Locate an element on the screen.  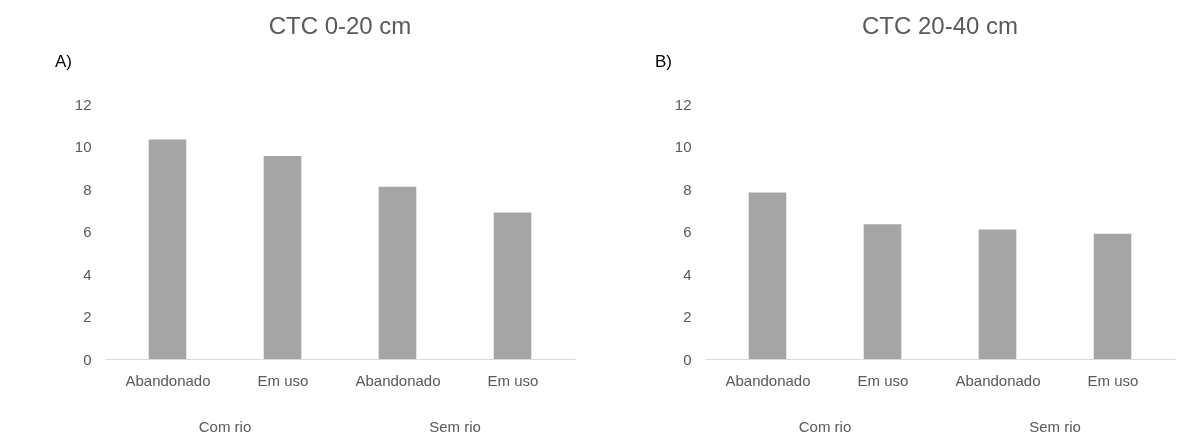
chart-title: CTC 20-40 cm is located at coordinates (940, 25).